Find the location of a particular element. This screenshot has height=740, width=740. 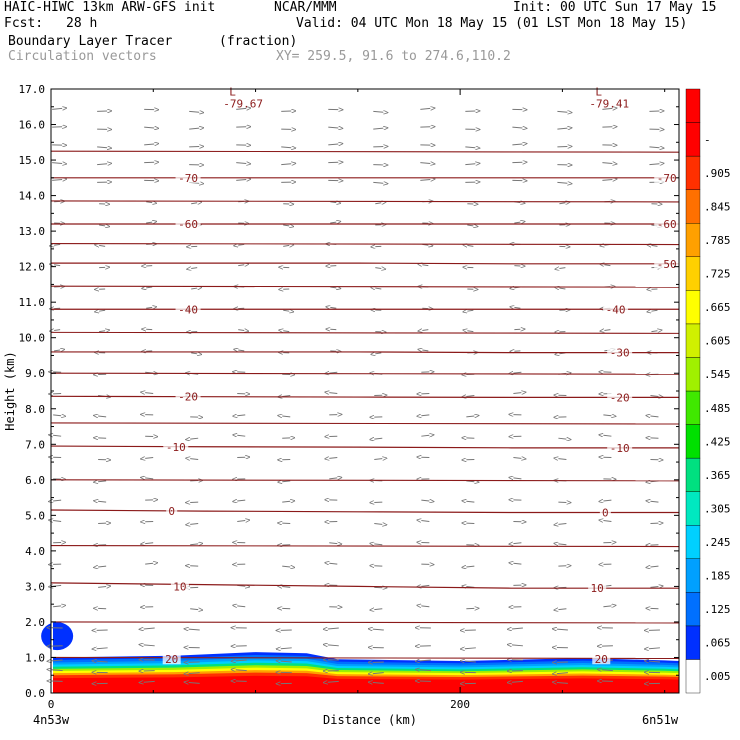

contour-label: -30 is located at coordinates (620, 353).